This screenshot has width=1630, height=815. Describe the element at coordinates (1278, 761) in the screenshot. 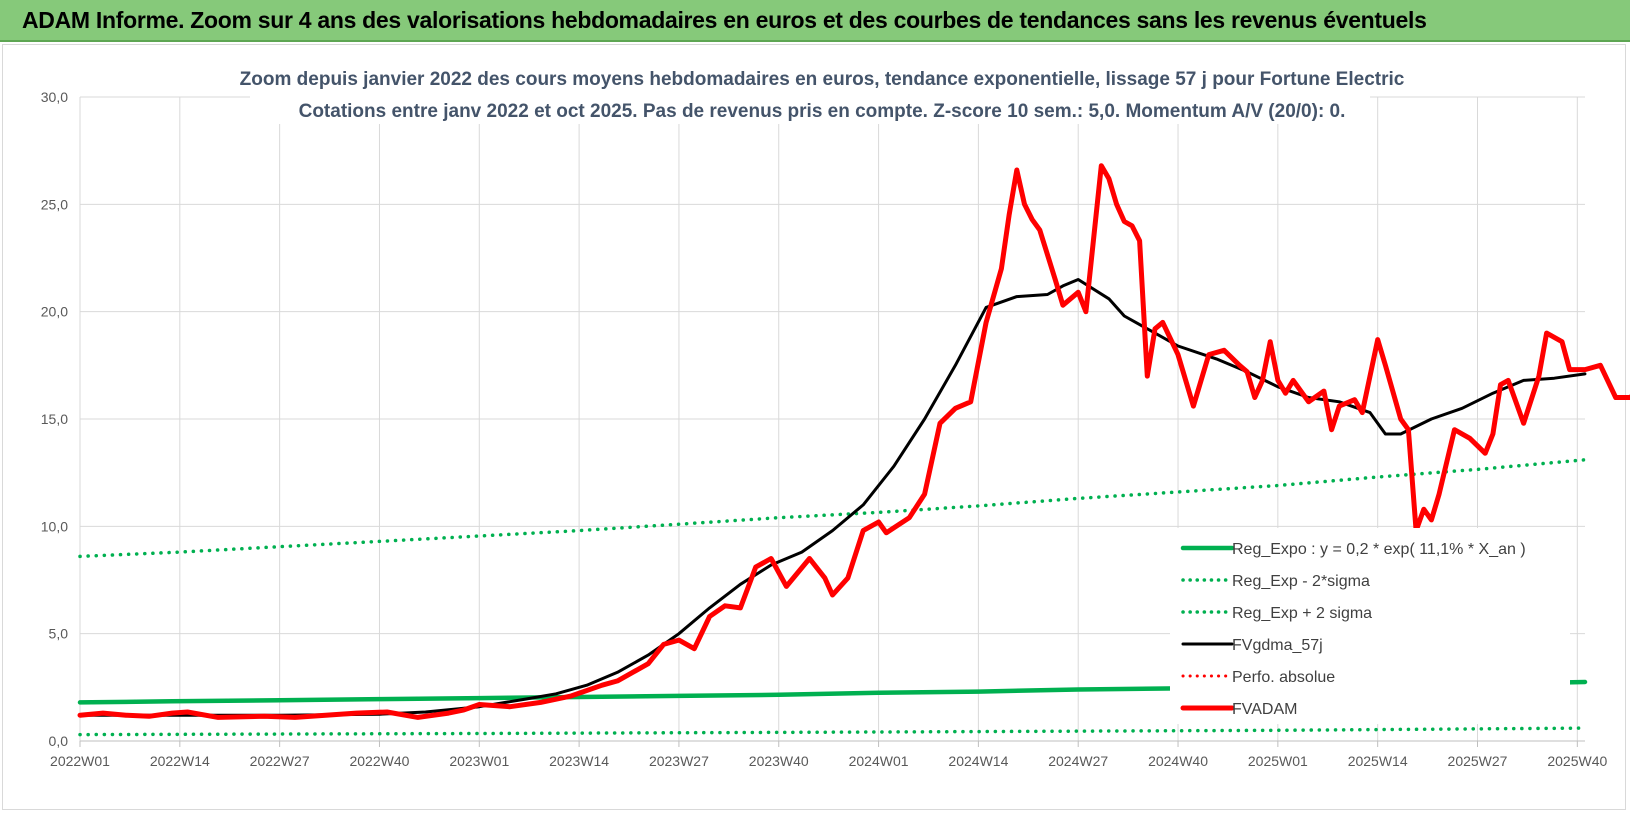

I see `x-tick-label: 2025W01` at that location.